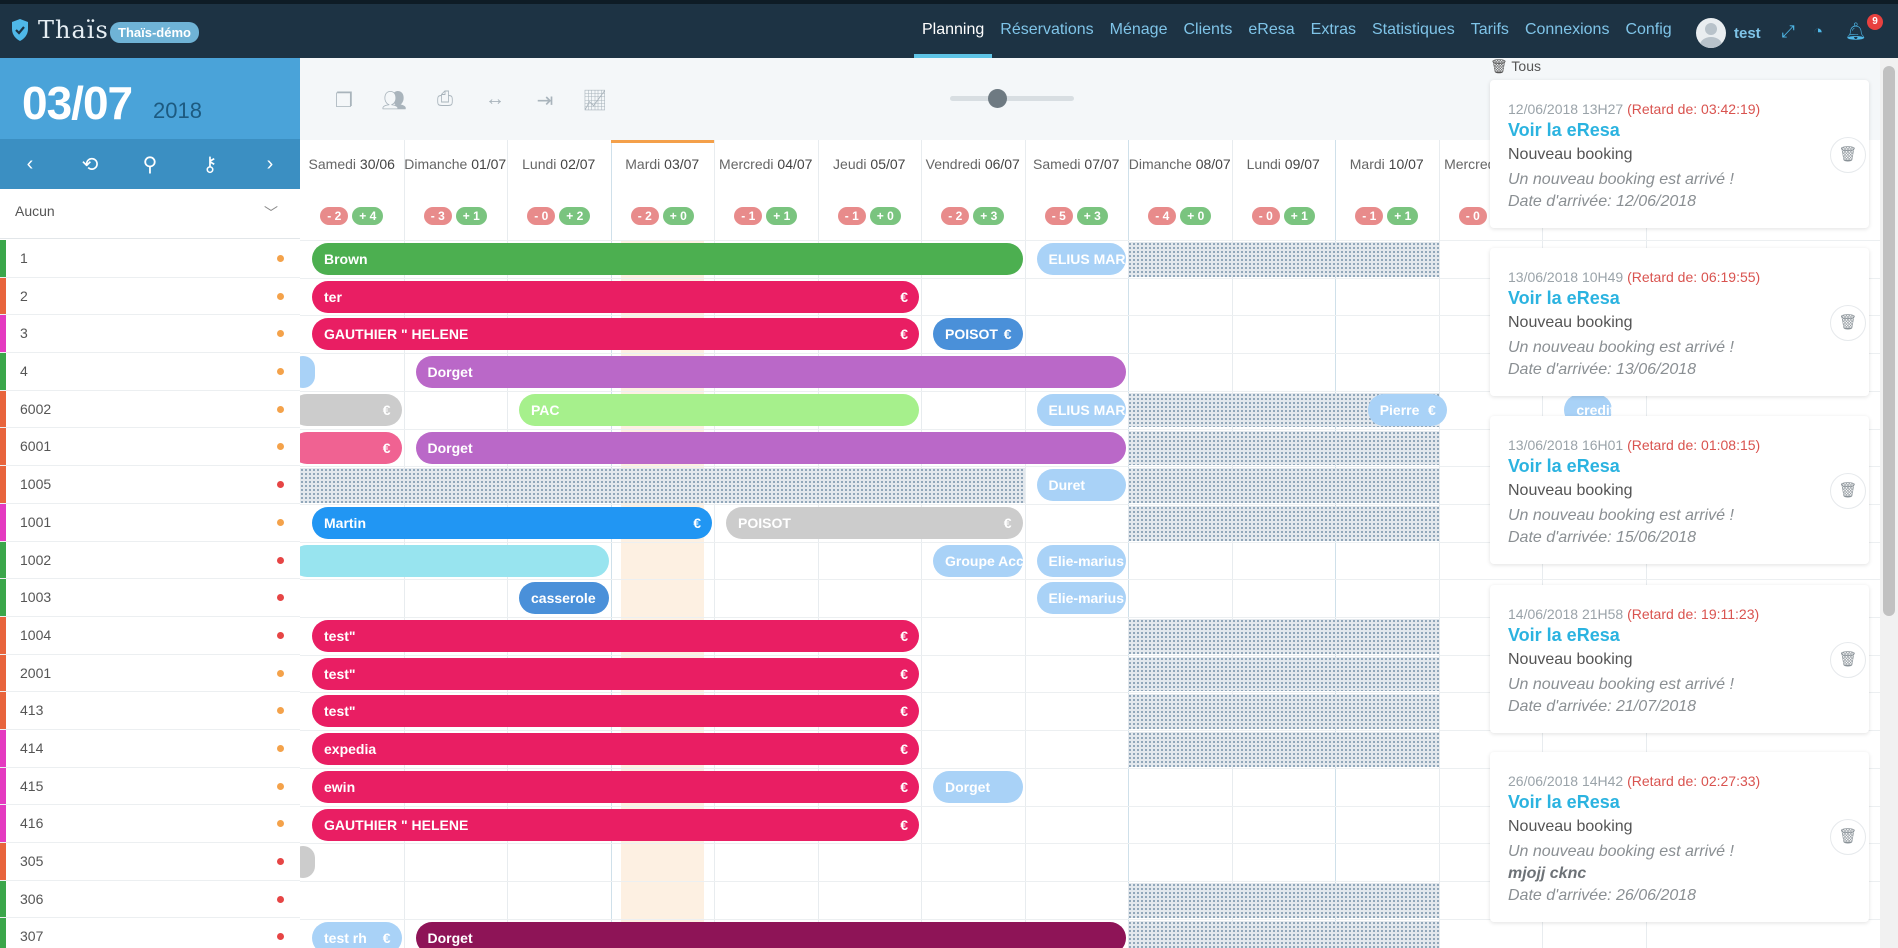 This screenshot has width=1898, height=948. Describe the element at coordinates (150, 899) in the screenshot. I see `room-row: 306` at that location.